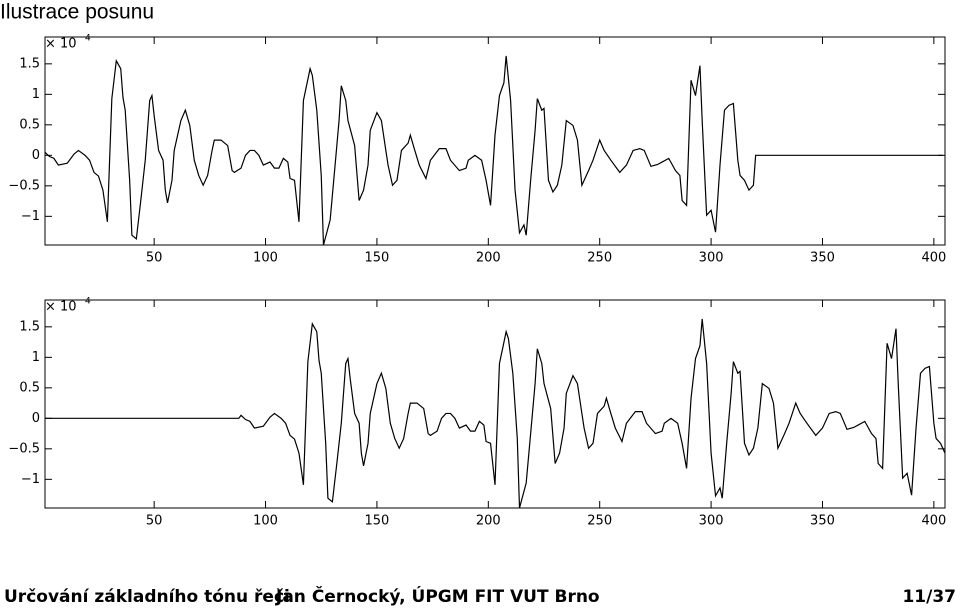  I want to click on footer-author: Jan Černocký, ÚPGM FIT VUT Brno, so click(437, 596).